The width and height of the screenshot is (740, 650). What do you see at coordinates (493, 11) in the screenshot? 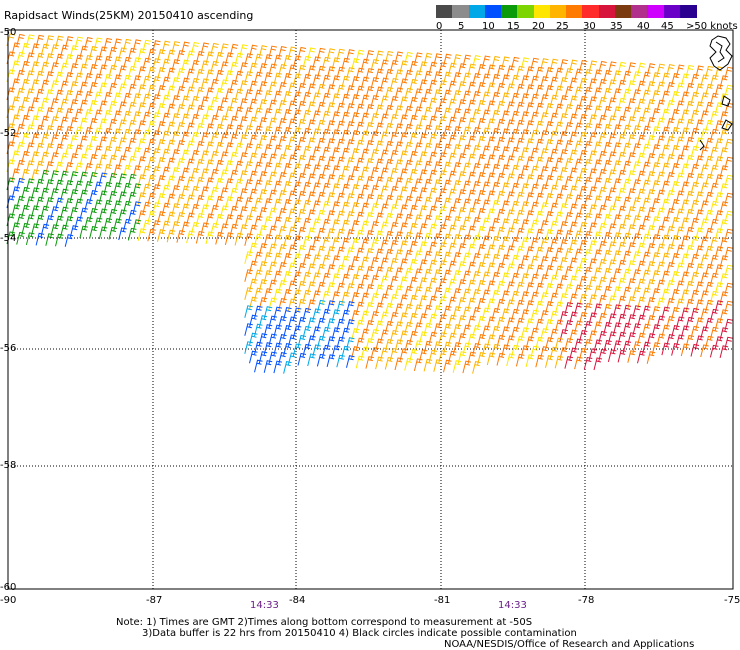
I see `colorbar-swatch` at bounding box center [493, 11].